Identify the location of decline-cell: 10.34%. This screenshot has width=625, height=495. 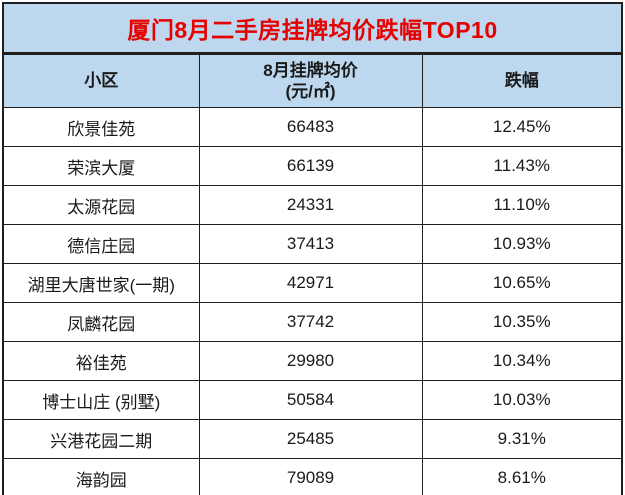
(522, 361).